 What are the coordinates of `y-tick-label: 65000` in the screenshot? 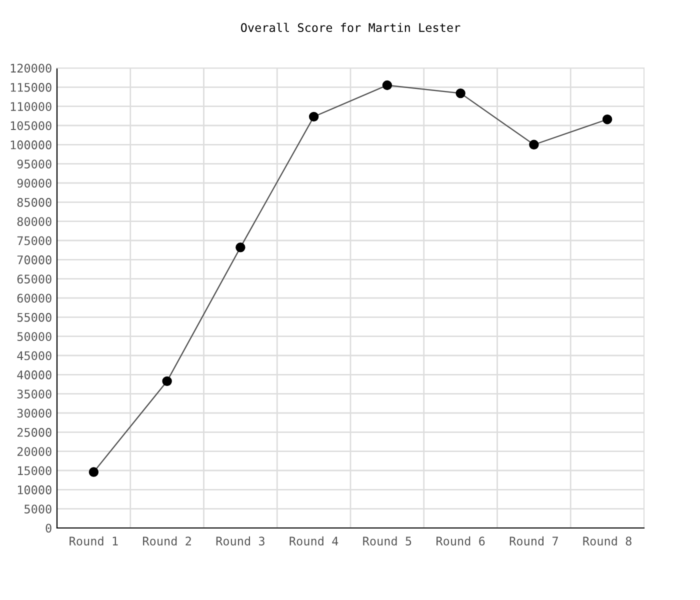 It's located at (34, 279).